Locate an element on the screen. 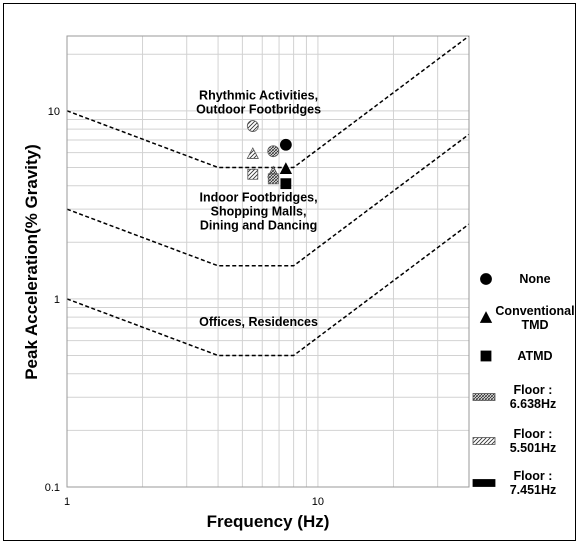 This screenshot has height=544, width=579. legend-square-icon is located at coordinates (486, 356).